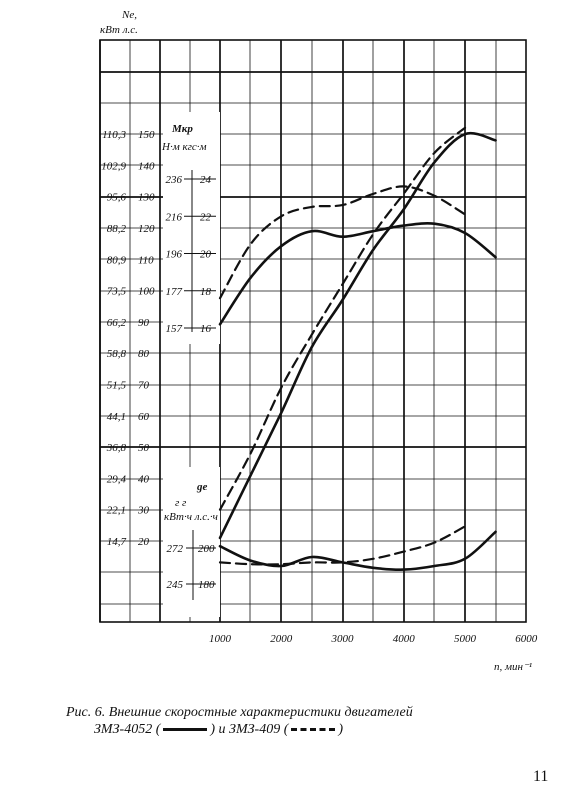 This screenshot has height=800, width=564. I want to click on power-axis-units: кВт л.с., so click(119, 30).